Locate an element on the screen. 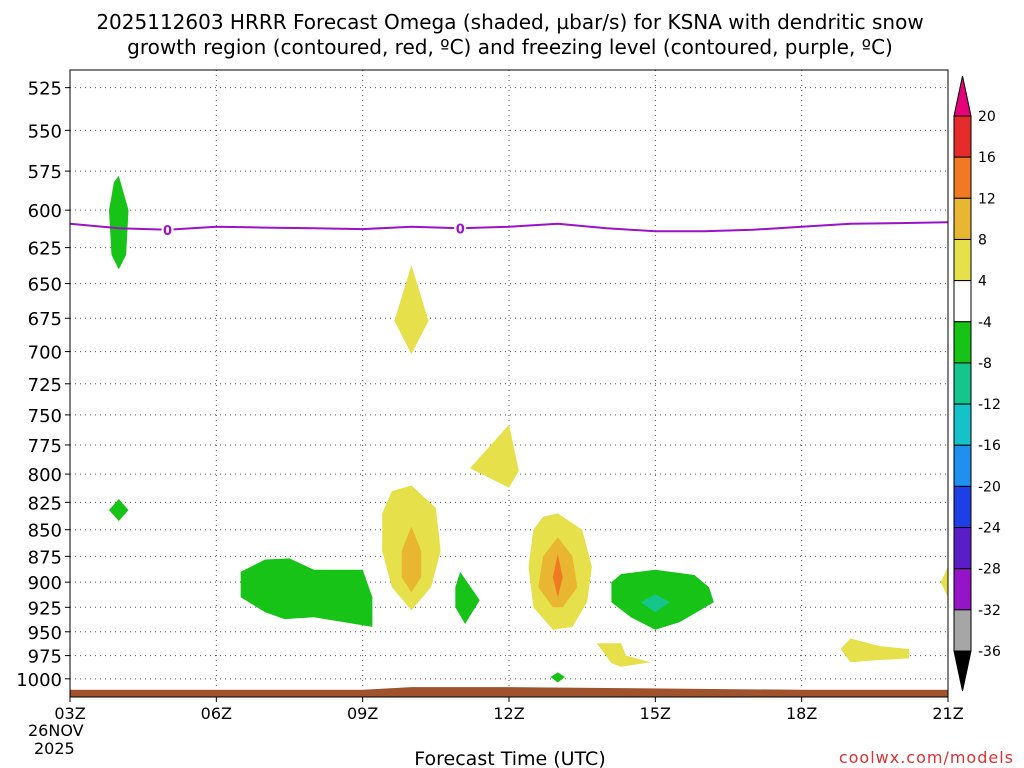 This screenshot has width=1024, height=768. credit-label: coolwx.com/models is located at coordinates (926, 757).